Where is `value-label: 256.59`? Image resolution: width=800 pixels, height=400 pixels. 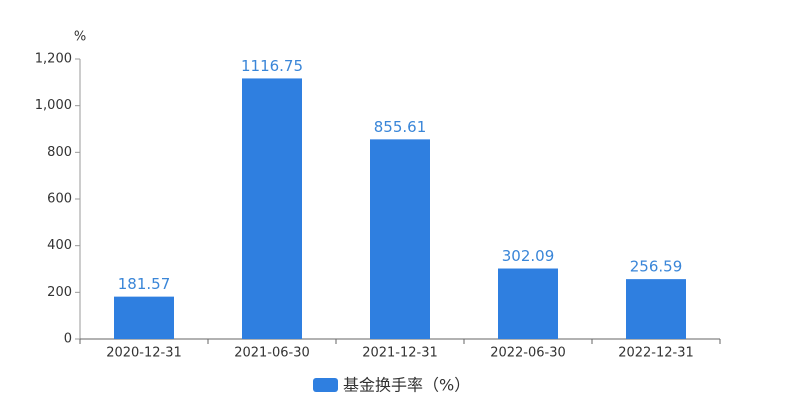
value-label: 256.59 is located at coordinates (656, 267).